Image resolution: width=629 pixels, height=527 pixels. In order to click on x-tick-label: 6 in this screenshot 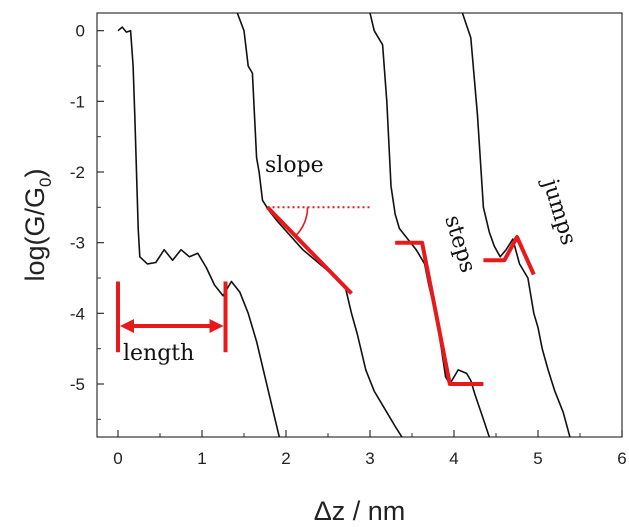, I will do `click(621, 458)`.